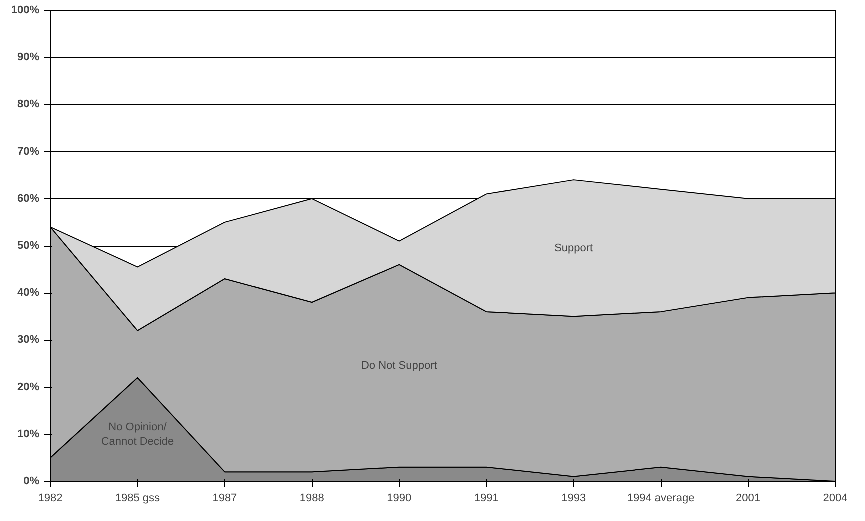 This screenshot has height=521, width=865. Describe the element at coordinates (28, 58) in the screenshot. I see `y-tick-label: 90%` at that location.